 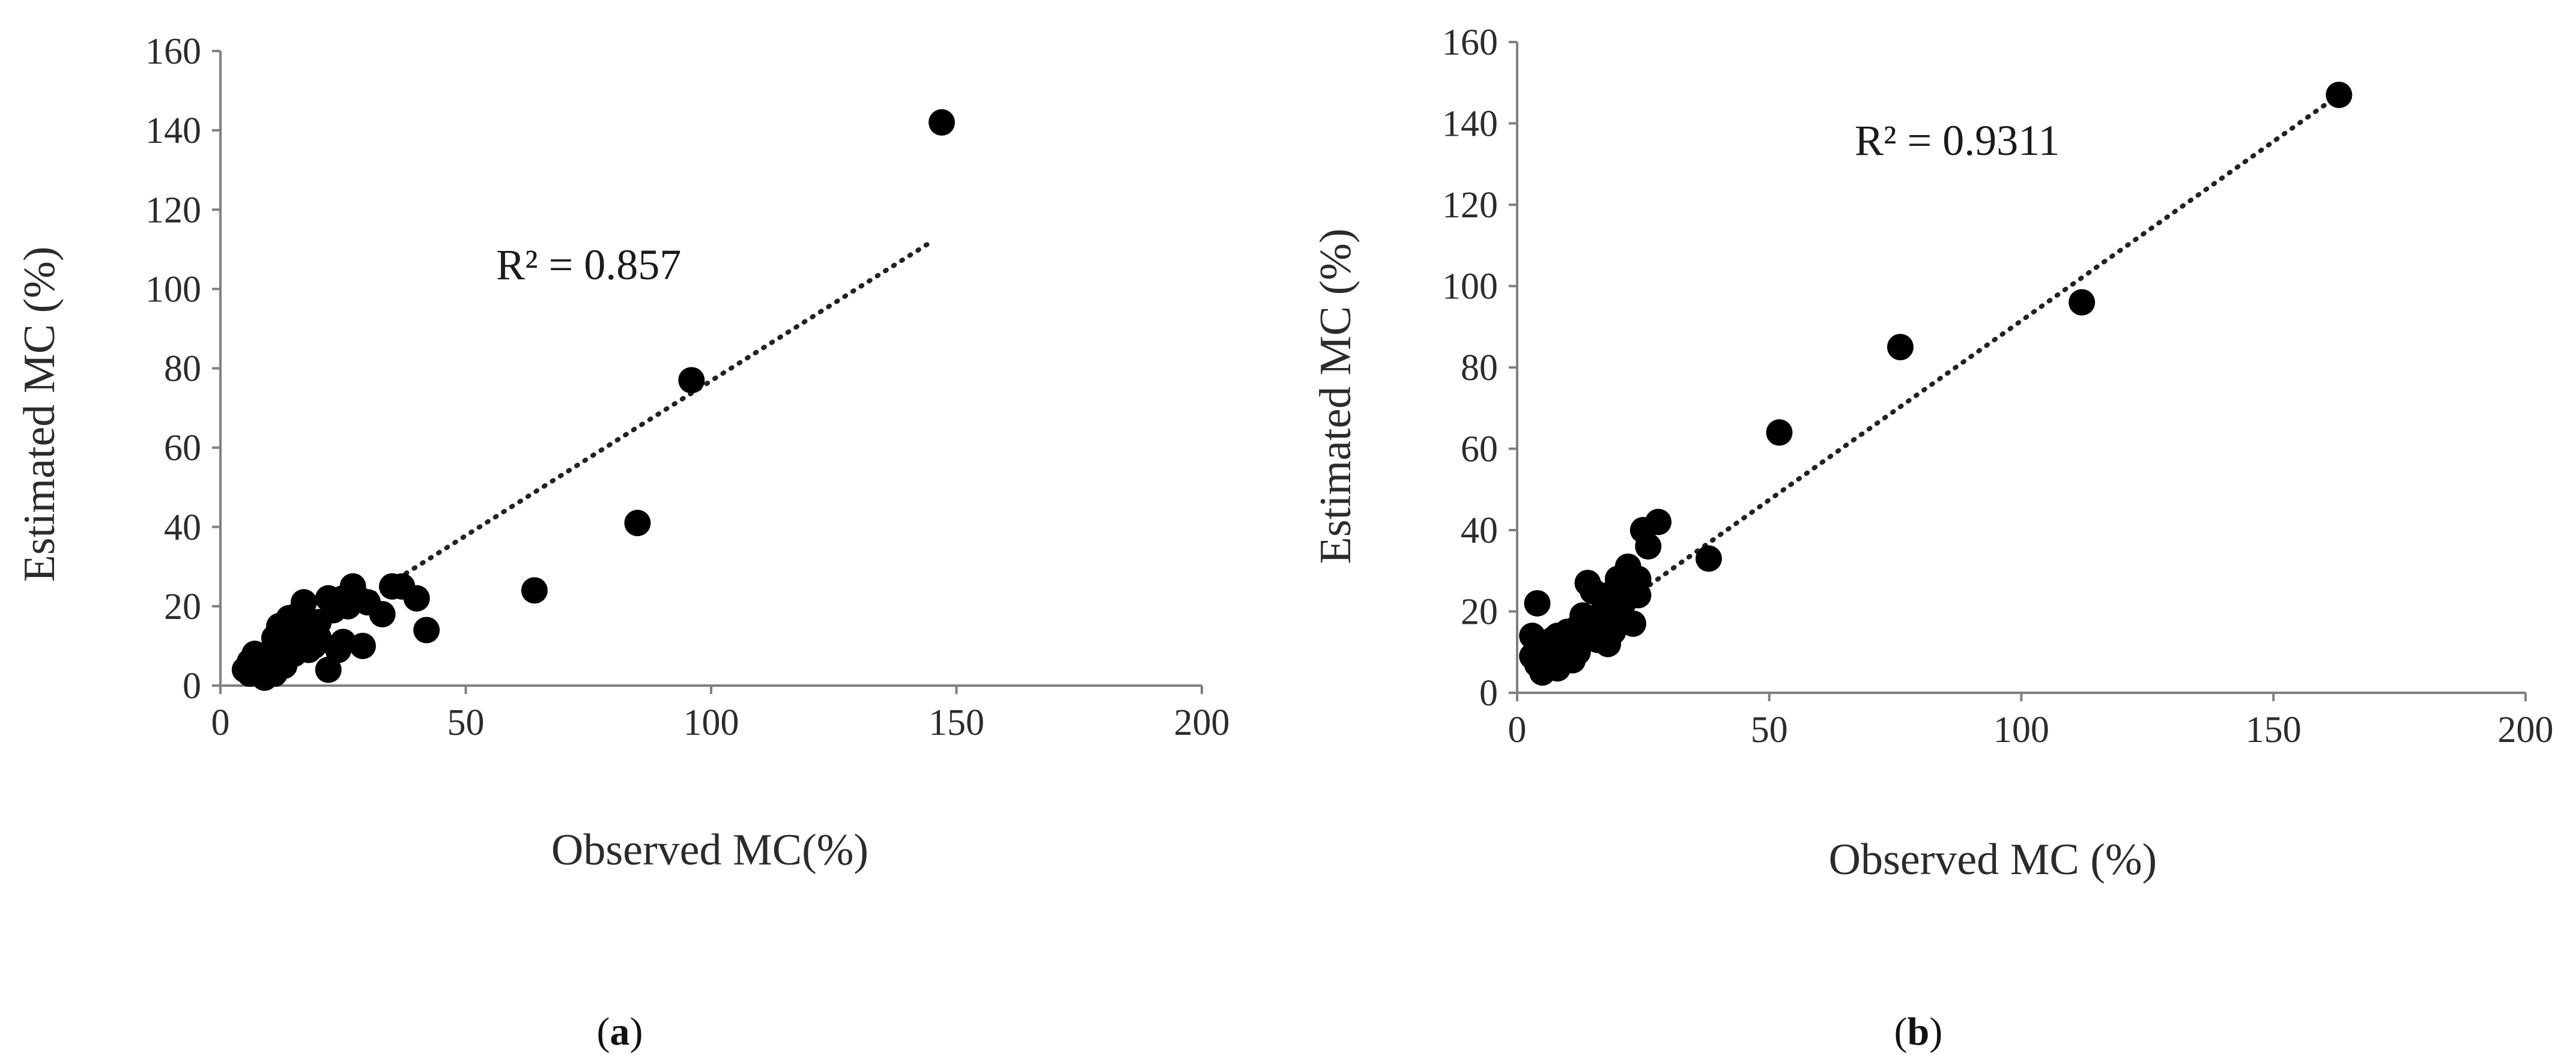 What do you see at coordinates (1470, 205) in the screenshot?
I see `panel-b-y-tick-label: 120` at bounding box center [1470, 205].